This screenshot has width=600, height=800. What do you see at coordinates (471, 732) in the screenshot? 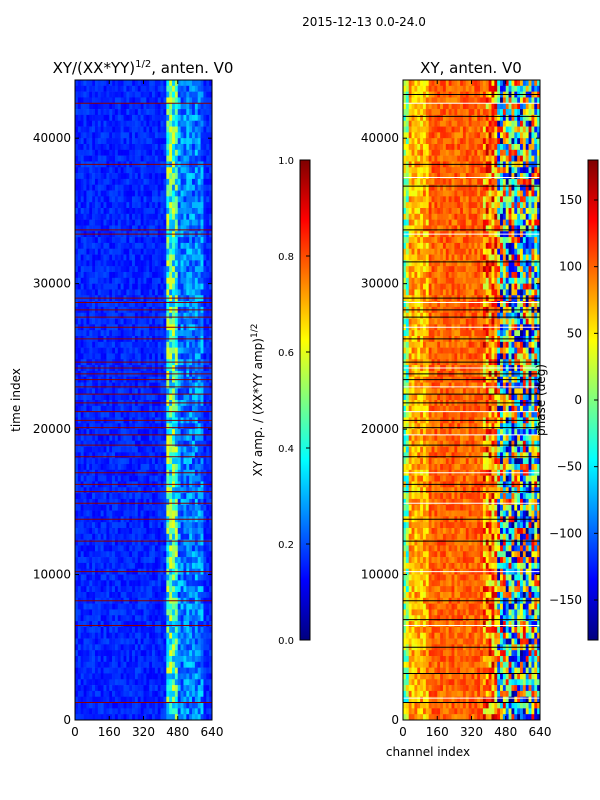
I see `right-x-tick-label: 320` at bounding box center [471, 732].